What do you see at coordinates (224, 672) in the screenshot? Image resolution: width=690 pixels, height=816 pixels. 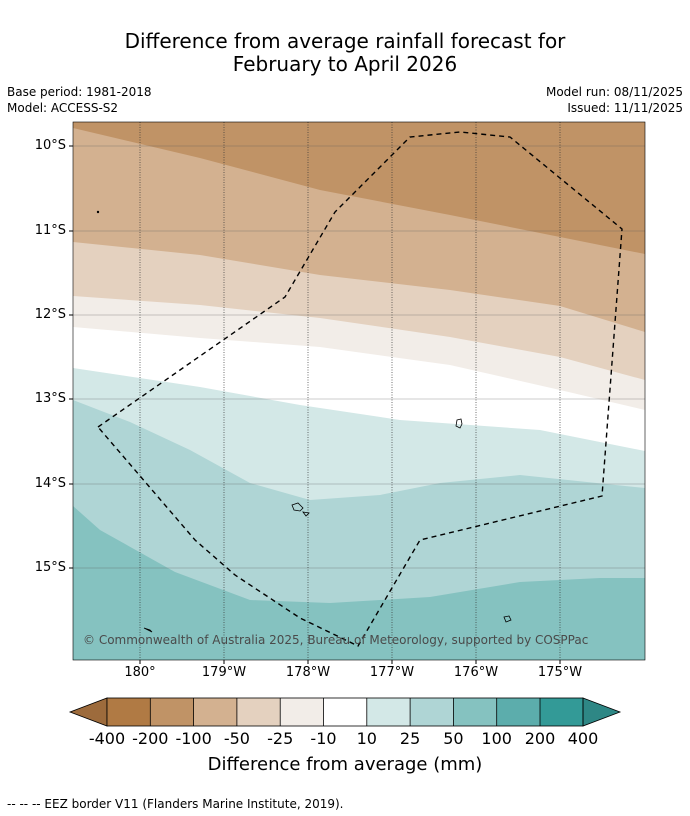 I see `lon-label-179w: 179°W` at bounding box center [224, 672].